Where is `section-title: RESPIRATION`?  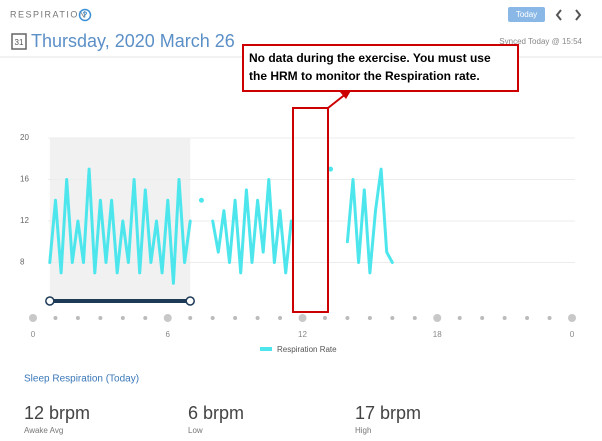
section-title: RESPIRATION is located at coordinates (48, 14).